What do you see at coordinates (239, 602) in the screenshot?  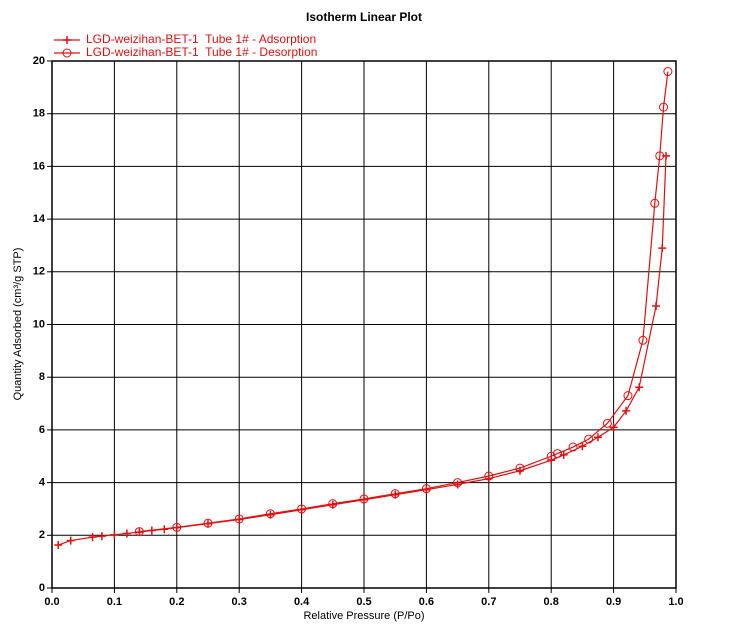 I see `x-tick-label: 0.3` at bounding box center [239, 602].